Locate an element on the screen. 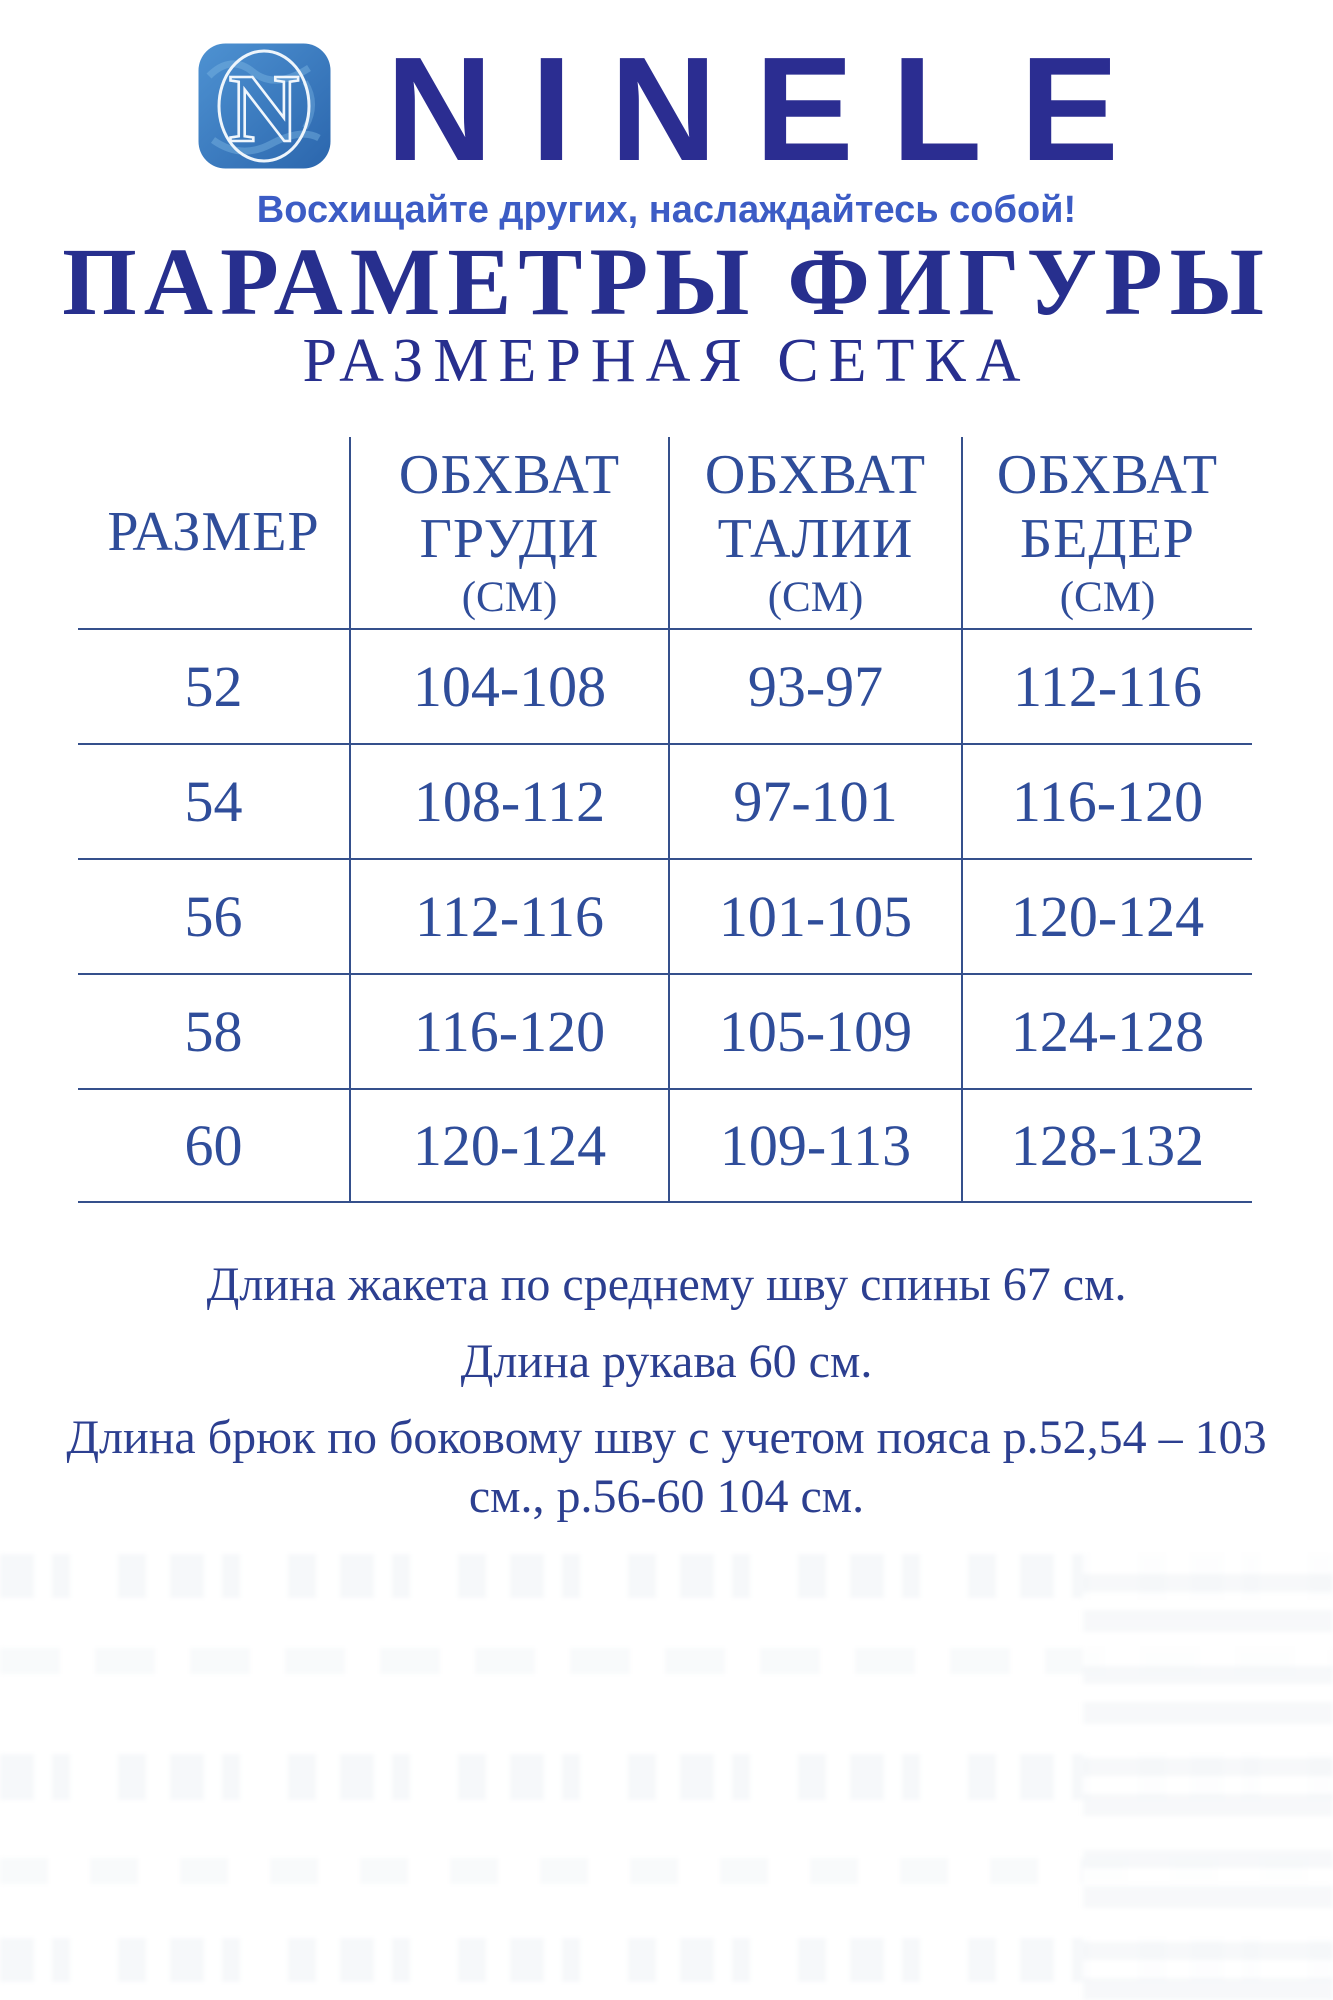 The width and height of the screenshot is (1333, 2000). table-cell: 101-105 is located at coordinates (814, 915).